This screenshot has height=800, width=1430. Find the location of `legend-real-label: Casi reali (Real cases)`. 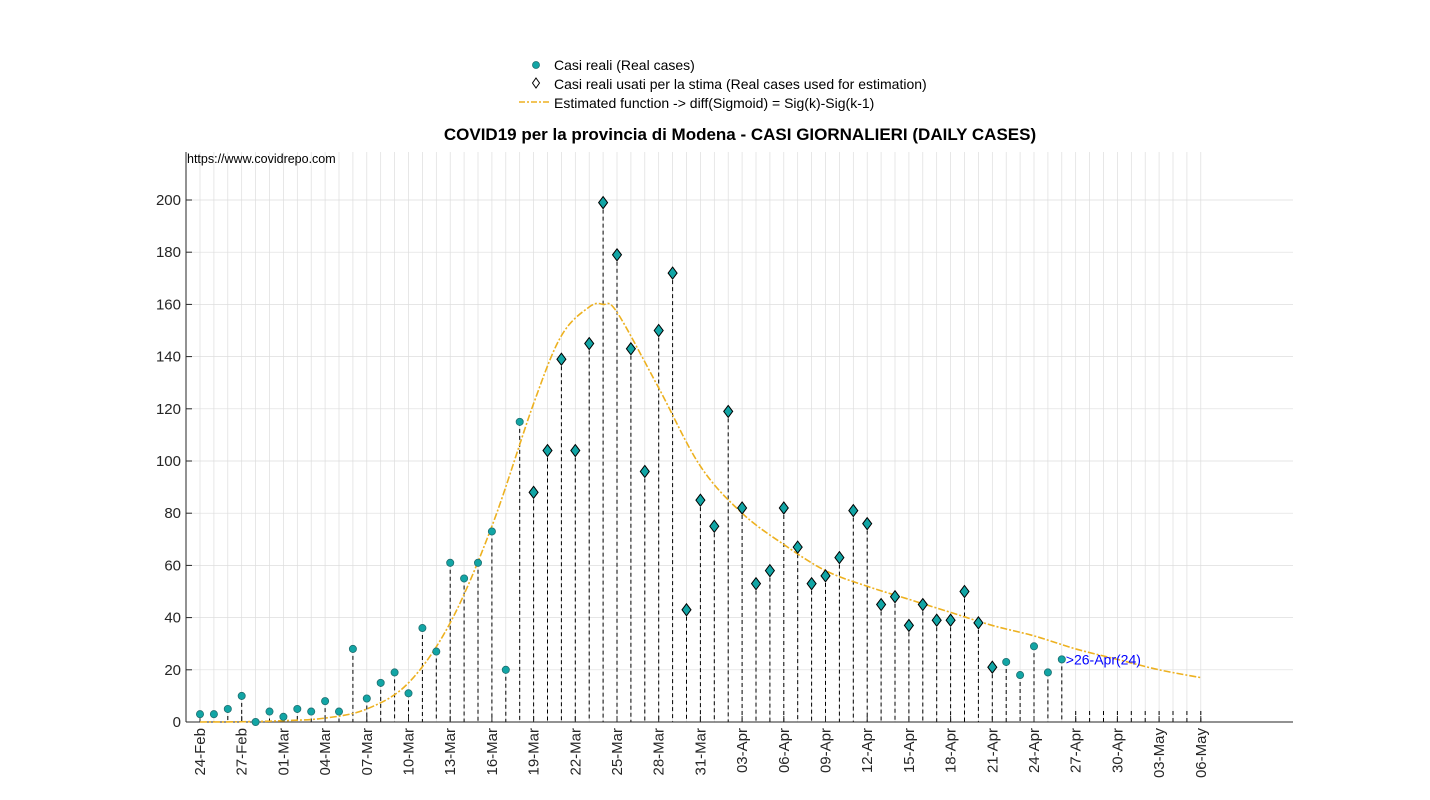

legend-real-label: Casi reali (Real cases) is located at coordinates (624, 65).